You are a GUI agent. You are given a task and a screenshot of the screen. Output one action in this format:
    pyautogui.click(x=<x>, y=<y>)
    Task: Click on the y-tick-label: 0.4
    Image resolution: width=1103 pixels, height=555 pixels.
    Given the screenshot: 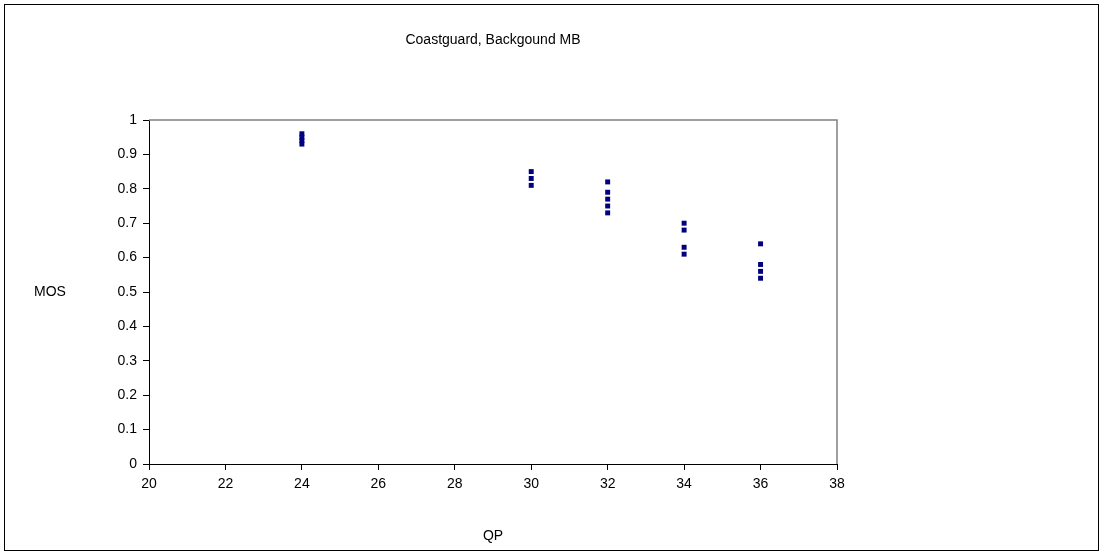 What is the action you would take?
    pyautogui.click(x=127, y=325)
    